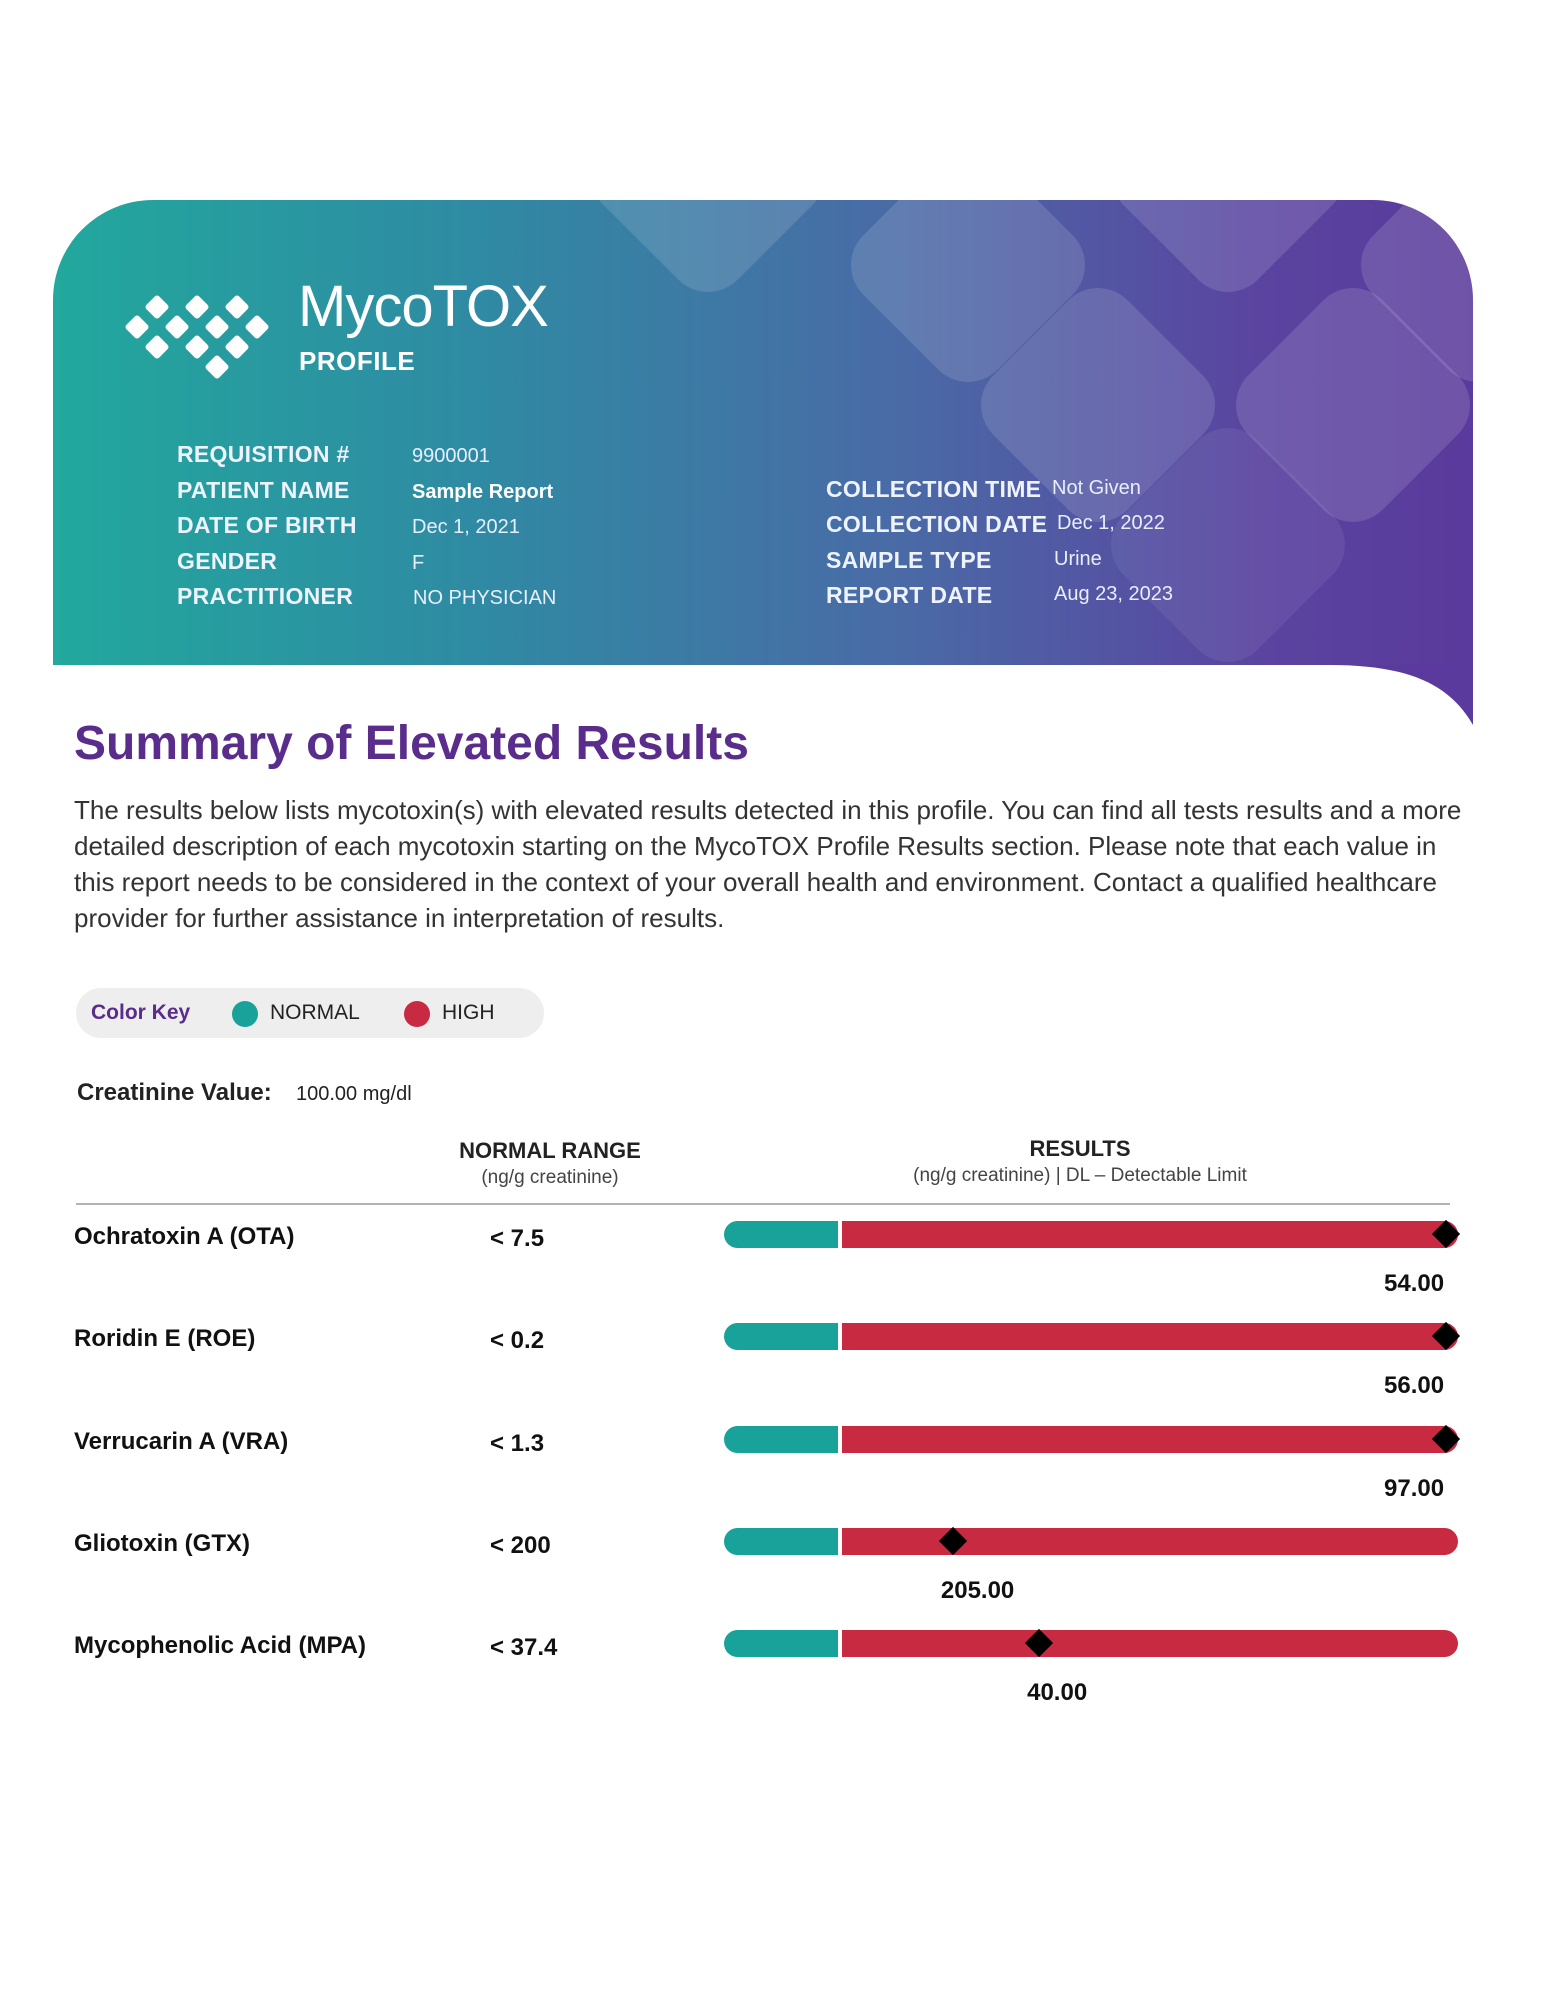 The width and height of the screenshot is (1545, 2000). Describe the element at coordinates (263, 490) in the screenshot. I see `patient-name-label: PATIENT NAME` at that location.